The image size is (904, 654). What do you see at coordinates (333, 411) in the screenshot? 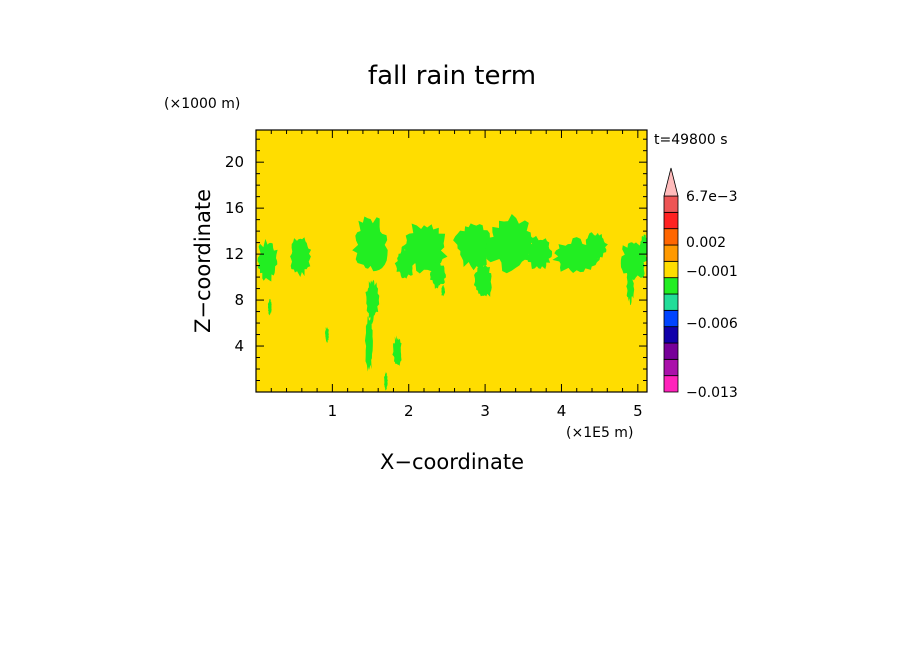
I see `x-tick-label: 1` at bounding box center [333, 411].